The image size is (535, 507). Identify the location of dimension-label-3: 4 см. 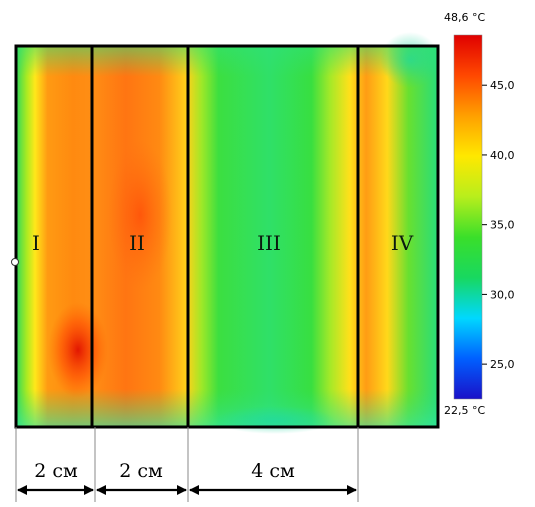
(273, 471).